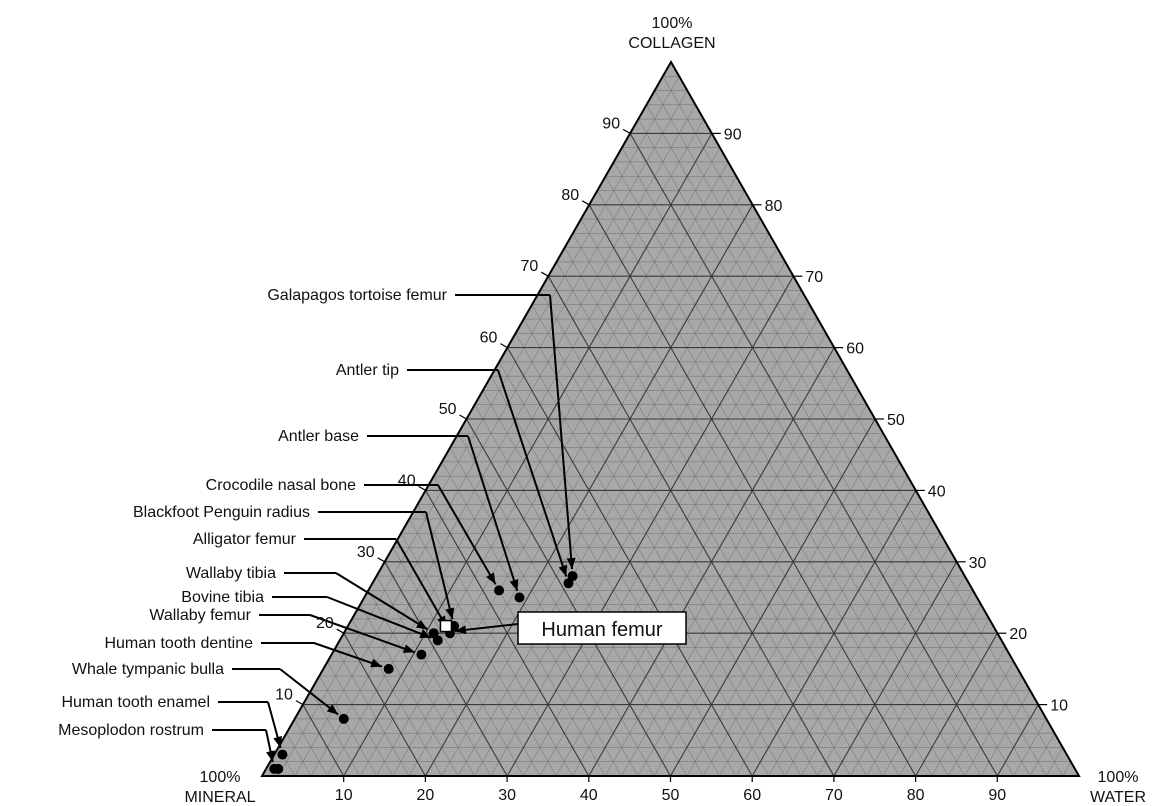 The height and width of the screenshot is (806, 1158). Describe the element at coordinates (671, 795) in the screenshot. I see `tick-label-bottom: 50` at that location.